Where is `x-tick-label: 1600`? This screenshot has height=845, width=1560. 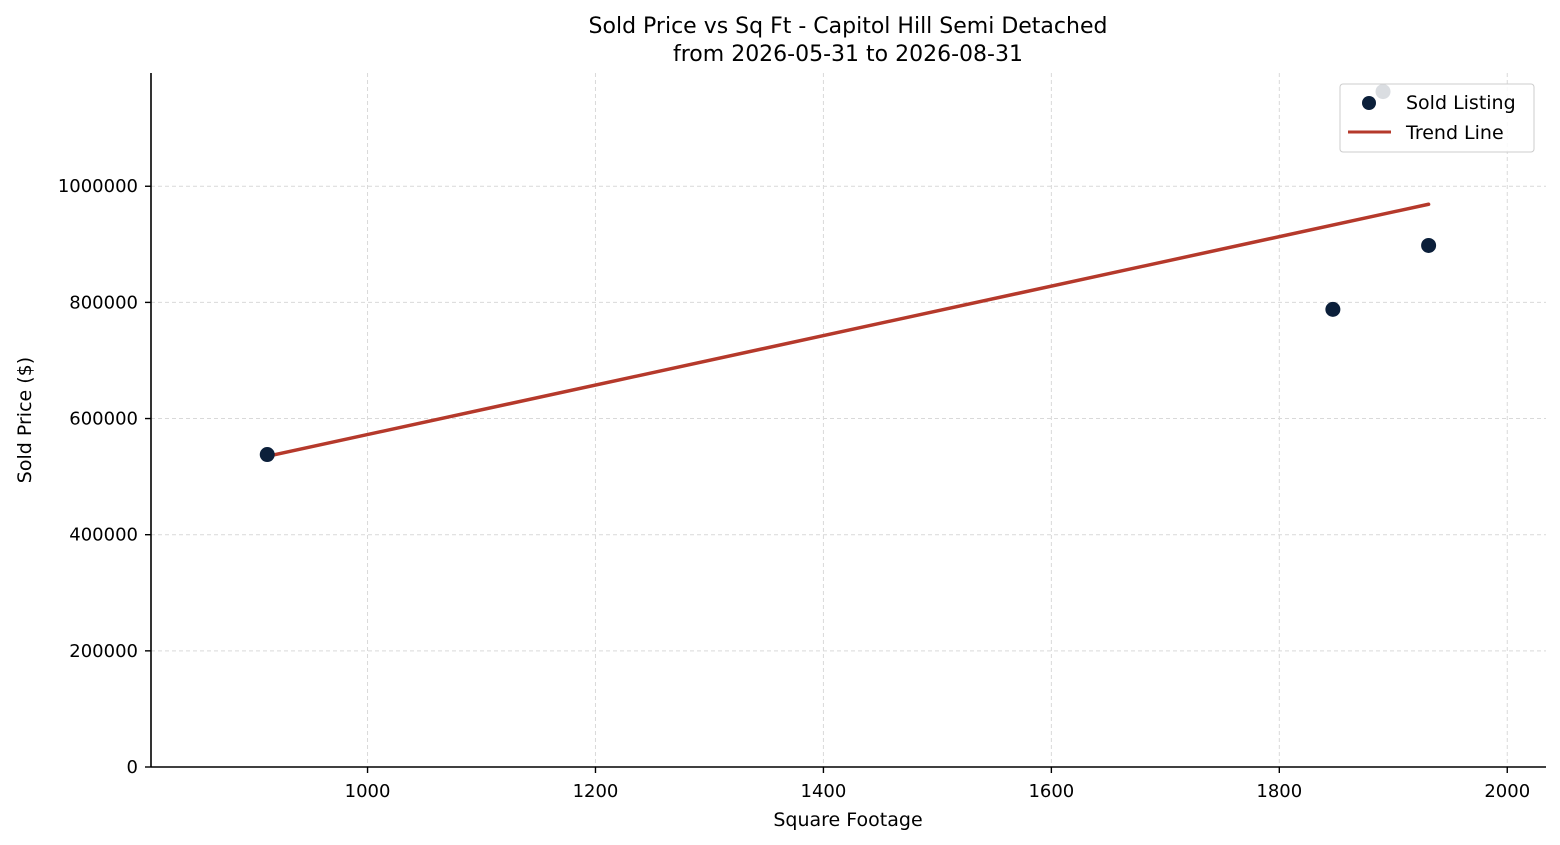
x-tick-label: 1600 is located at coordinates (1051, 791).